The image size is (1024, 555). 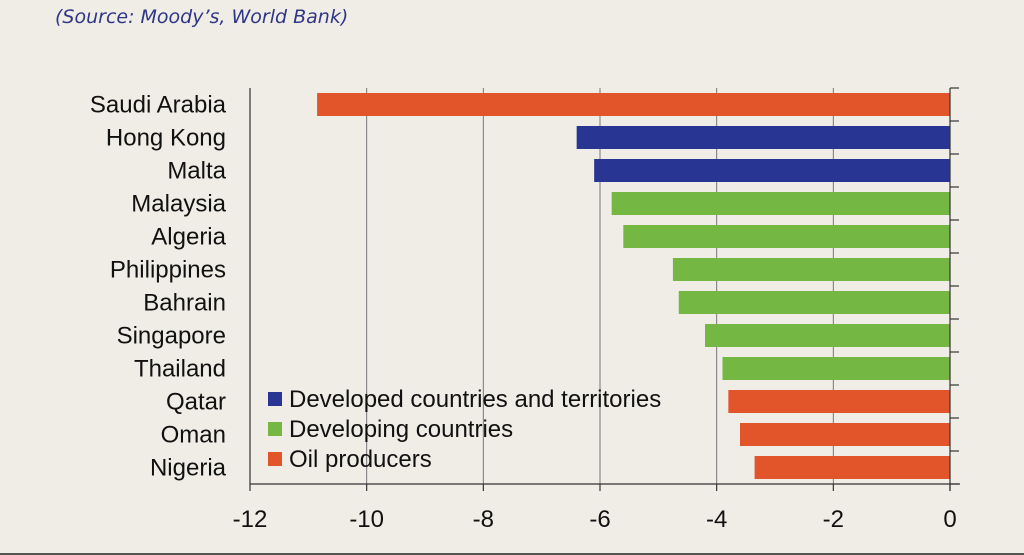 I want to click on x-tick-label: -2, so click(x=833, y=519).